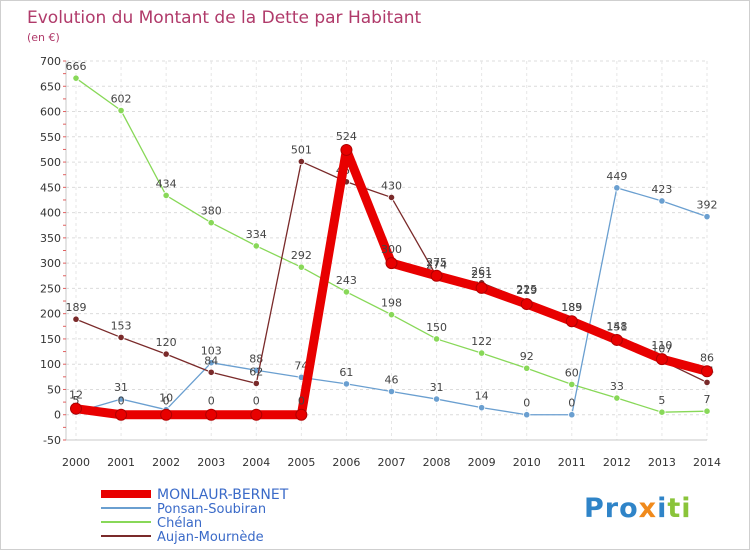 The height and width of the screenshot is (555, 750). I want to click on data-label: 275, so click(436, 262).